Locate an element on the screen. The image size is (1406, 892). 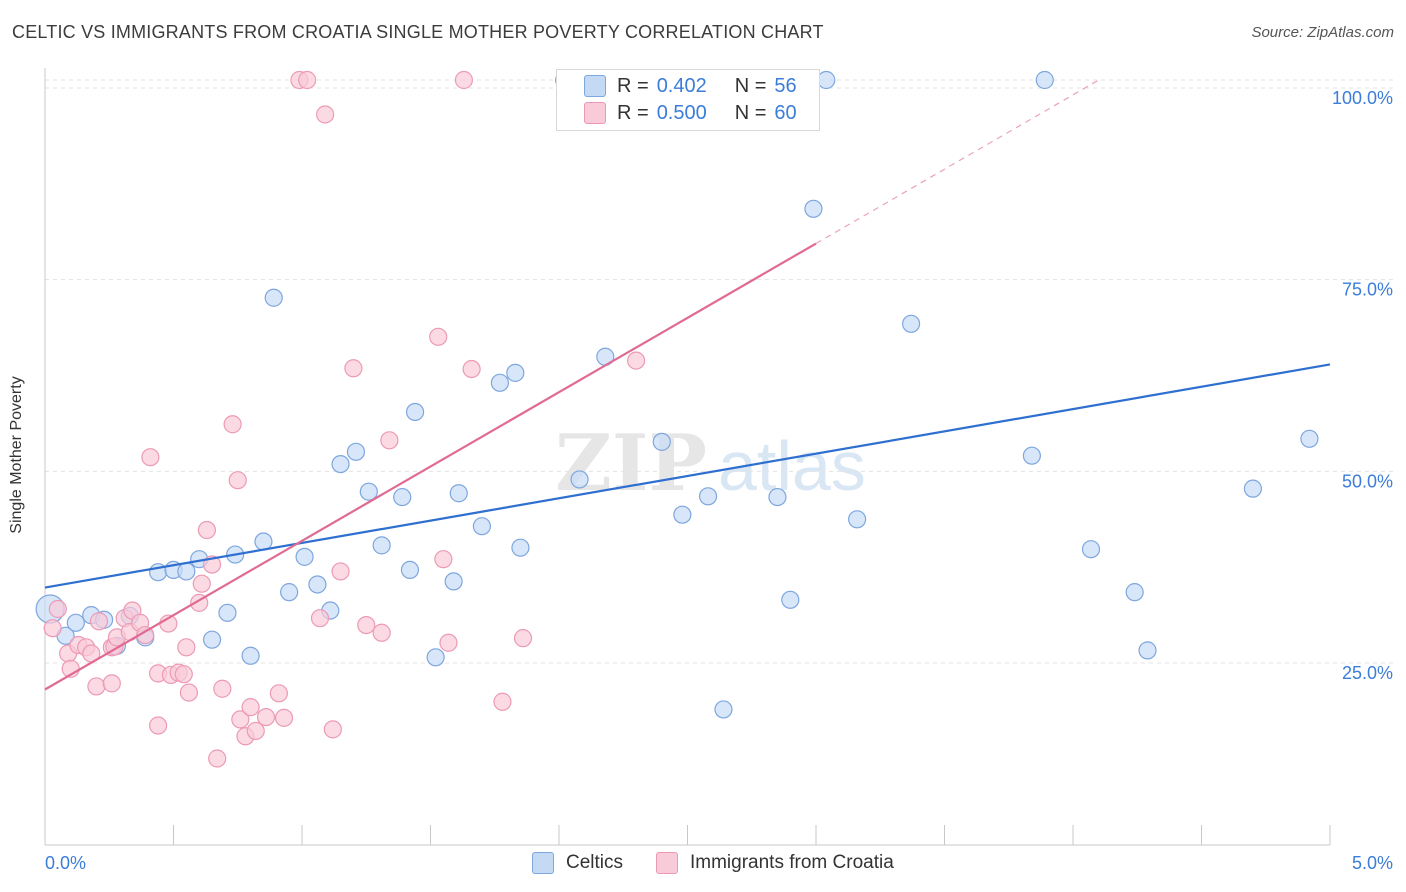
bottom-legend: Celtics Immigrants from Croatia is located at coordinates (703, 865).